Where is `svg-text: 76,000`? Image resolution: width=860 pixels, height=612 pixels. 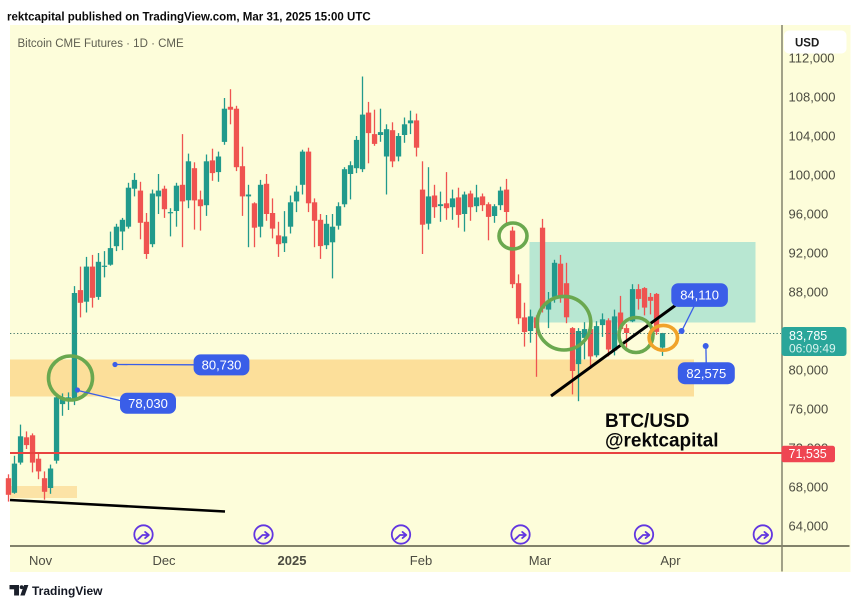
svg-text: 76,000 is located at coordinates (809, 408).